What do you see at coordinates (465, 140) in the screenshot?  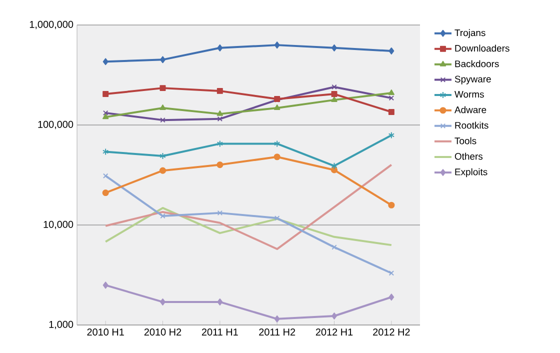 I see `legend-label: Tools` at bounding box center [465, 140].